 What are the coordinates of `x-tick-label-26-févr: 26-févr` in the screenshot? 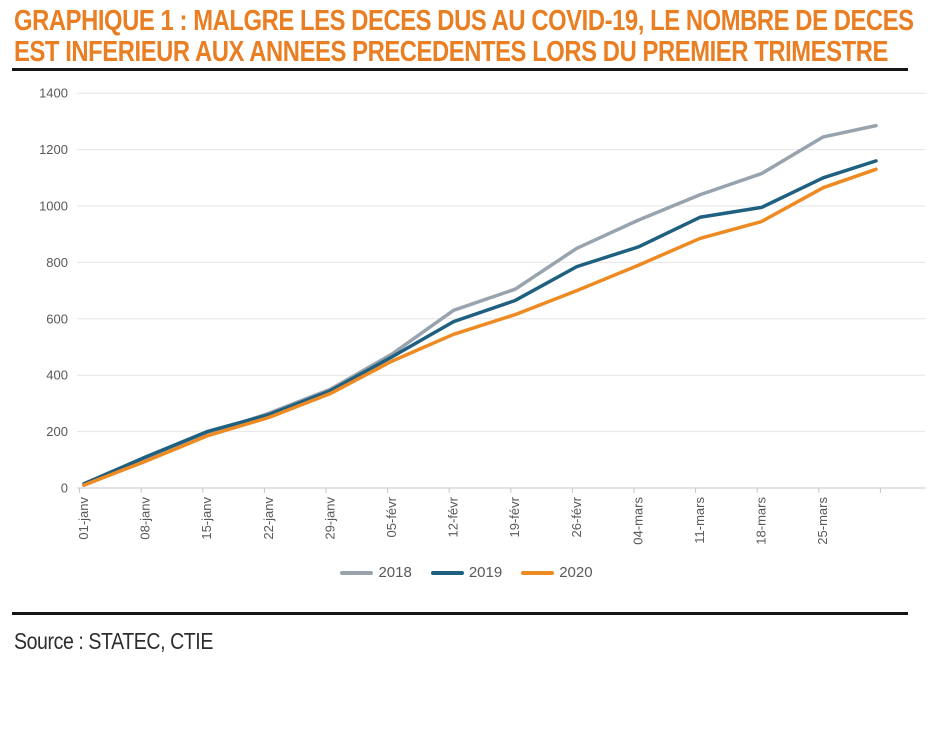 It's located at (576, 516).